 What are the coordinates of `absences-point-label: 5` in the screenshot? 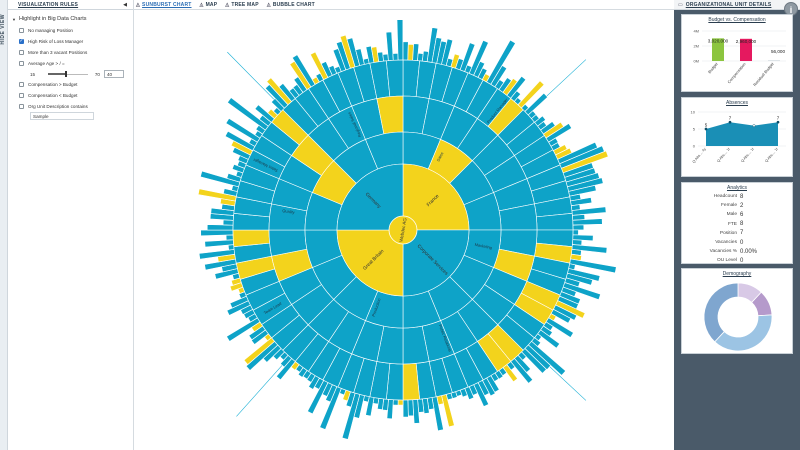 It's located at (706, 125).